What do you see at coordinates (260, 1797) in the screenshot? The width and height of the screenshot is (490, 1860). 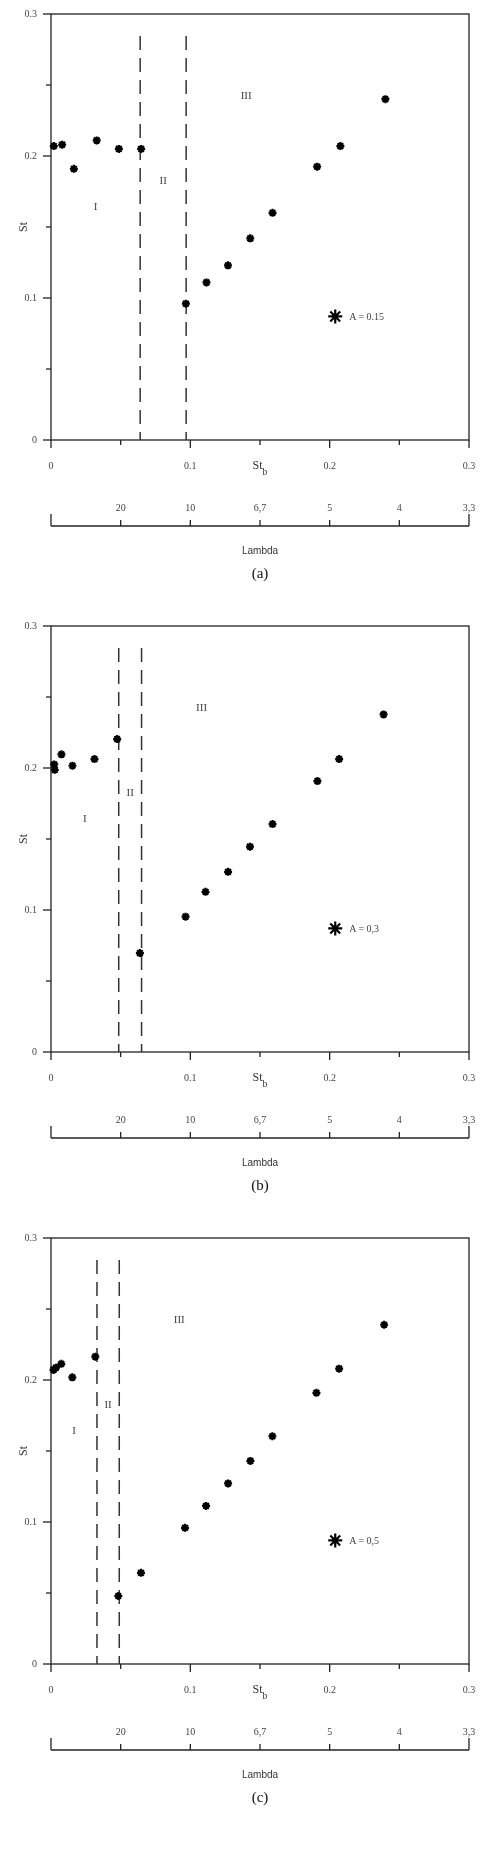 I see `text: (c)` at bounding box center [260, 1797].